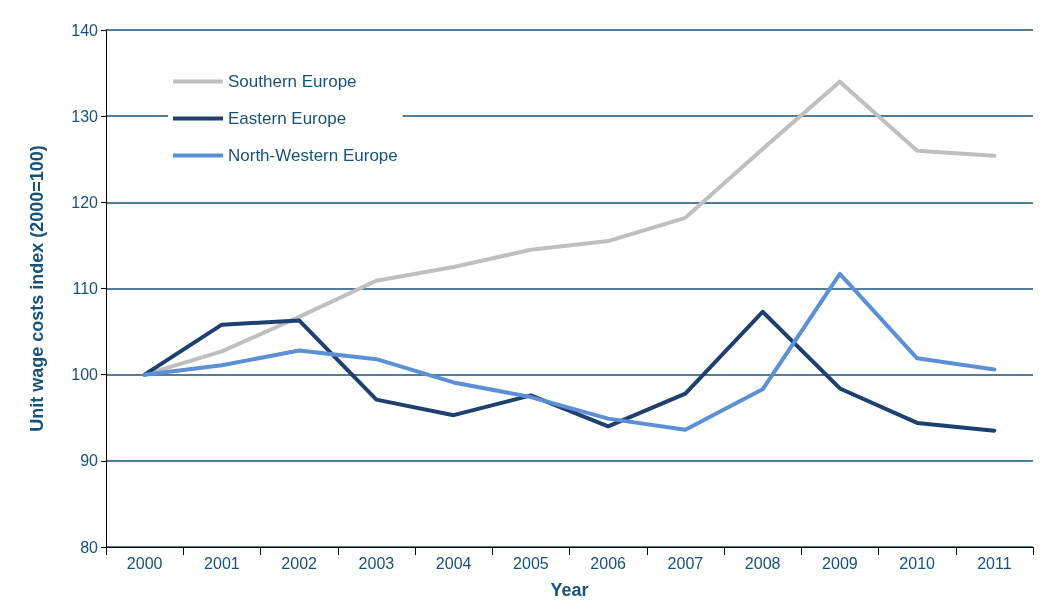 This screenshot has height=612, width=1051. Describe the element at coordinates (299, 563) in the screenshot. I see `x-tick-label: 2002` at that location.